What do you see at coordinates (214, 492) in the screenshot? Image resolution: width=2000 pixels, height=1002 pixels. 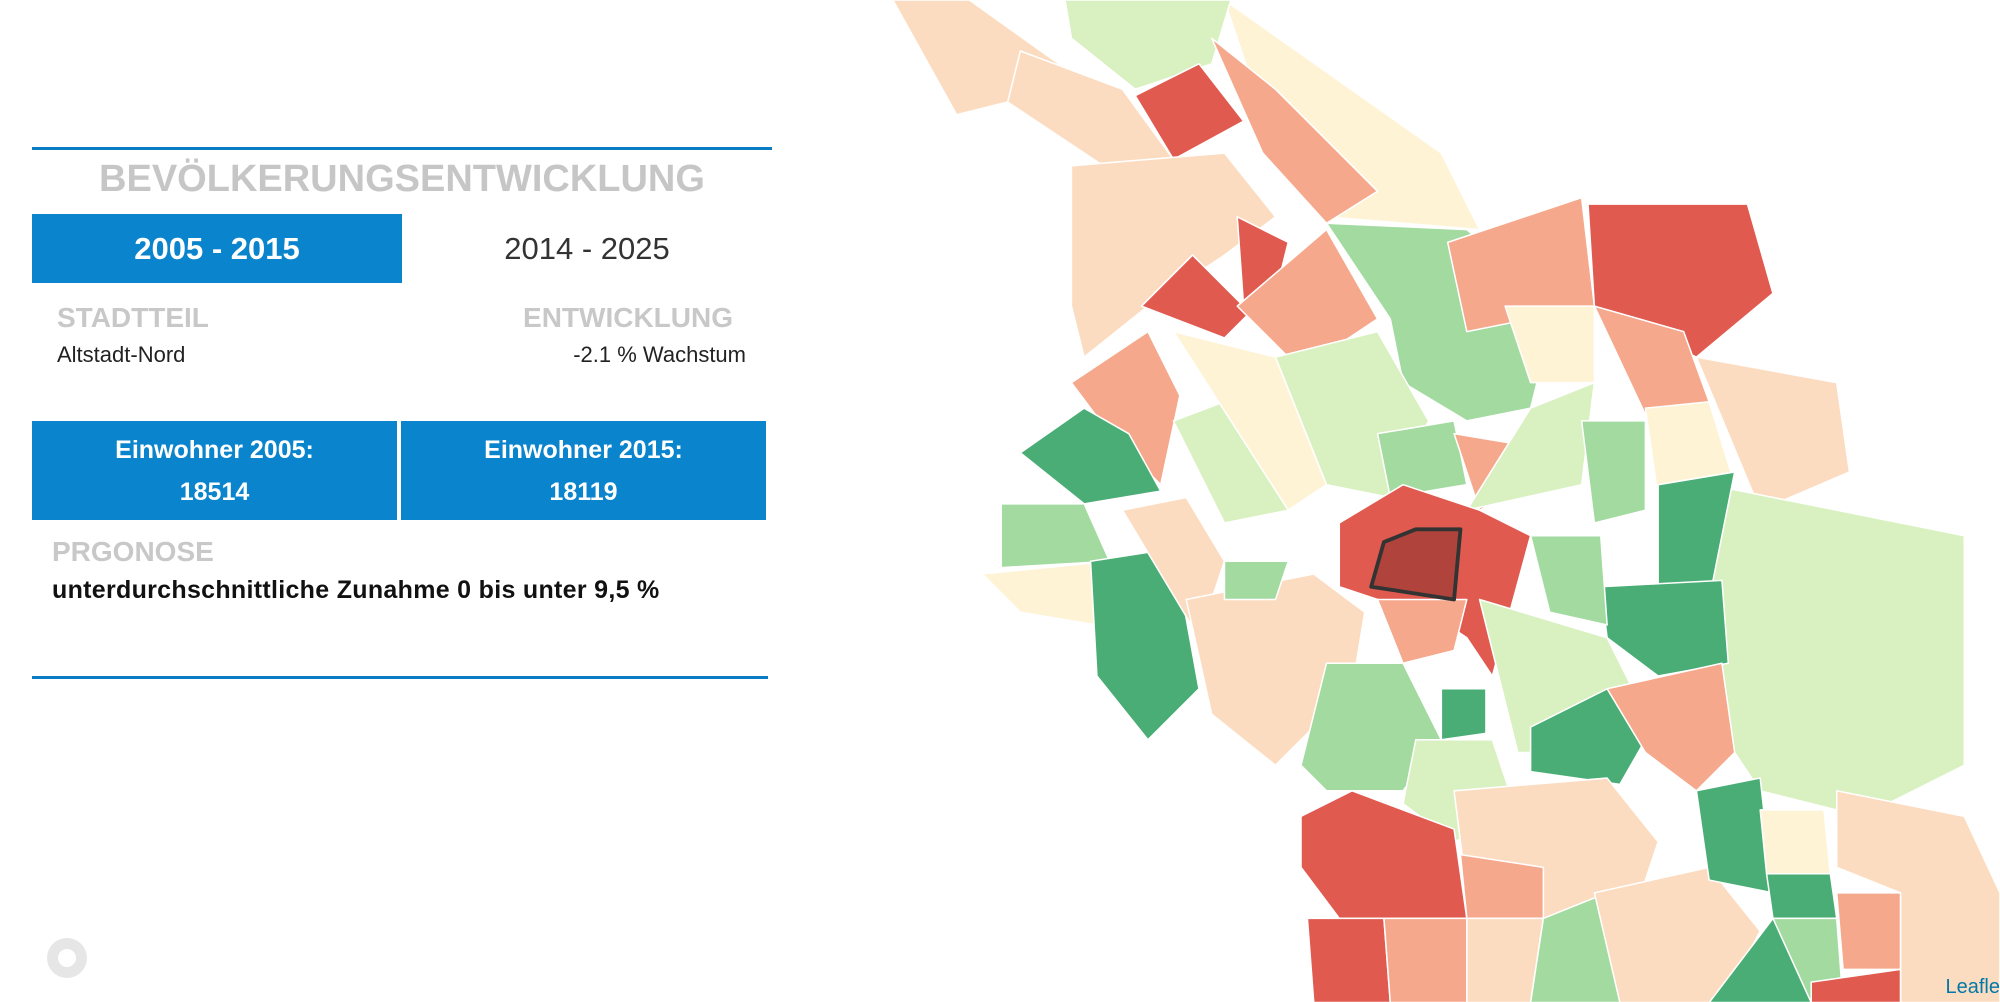 I see `stat-value: 18514` at bounding box center [214, 492].